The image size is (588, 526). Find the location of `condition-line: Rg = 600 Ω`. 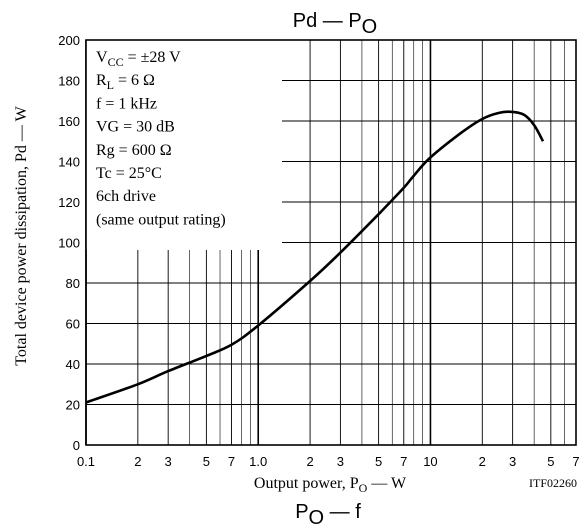

condition-line: Rg = 600 Ω is located at coordinates (134, 150).